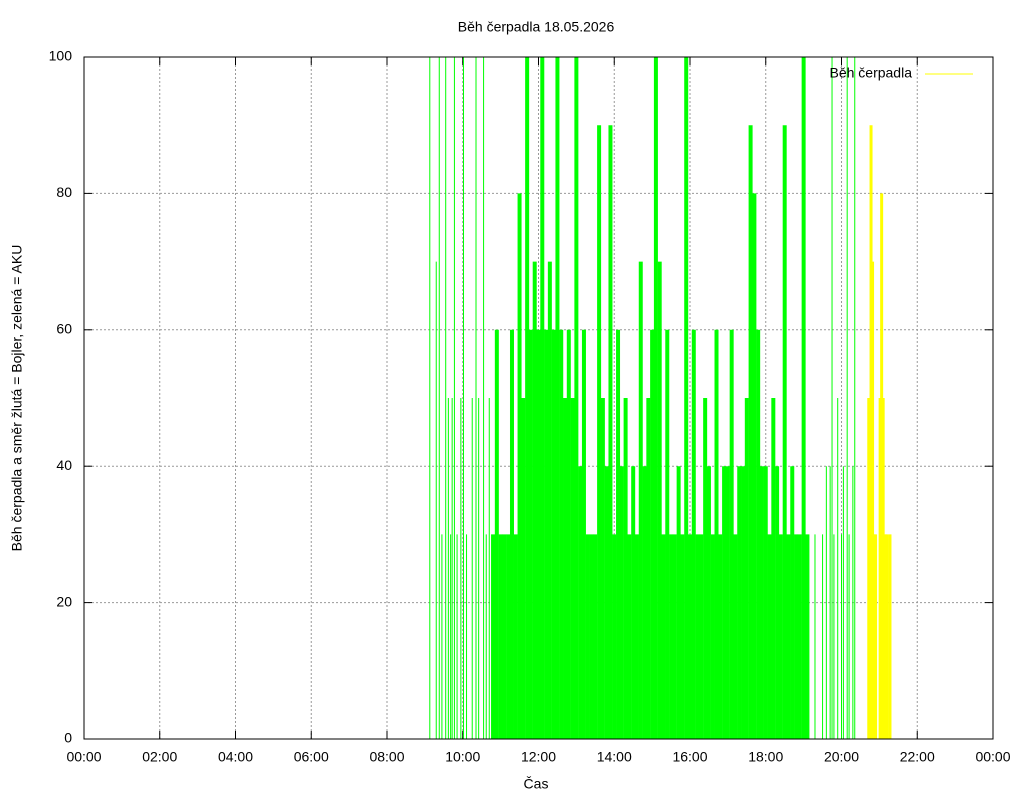 Image resolution: width=1024 pixels, height=800 pixels. Describe the element at coordinates (870, 73) in the screenshot. I see `legend-label: Běh čerpadla` at that location.